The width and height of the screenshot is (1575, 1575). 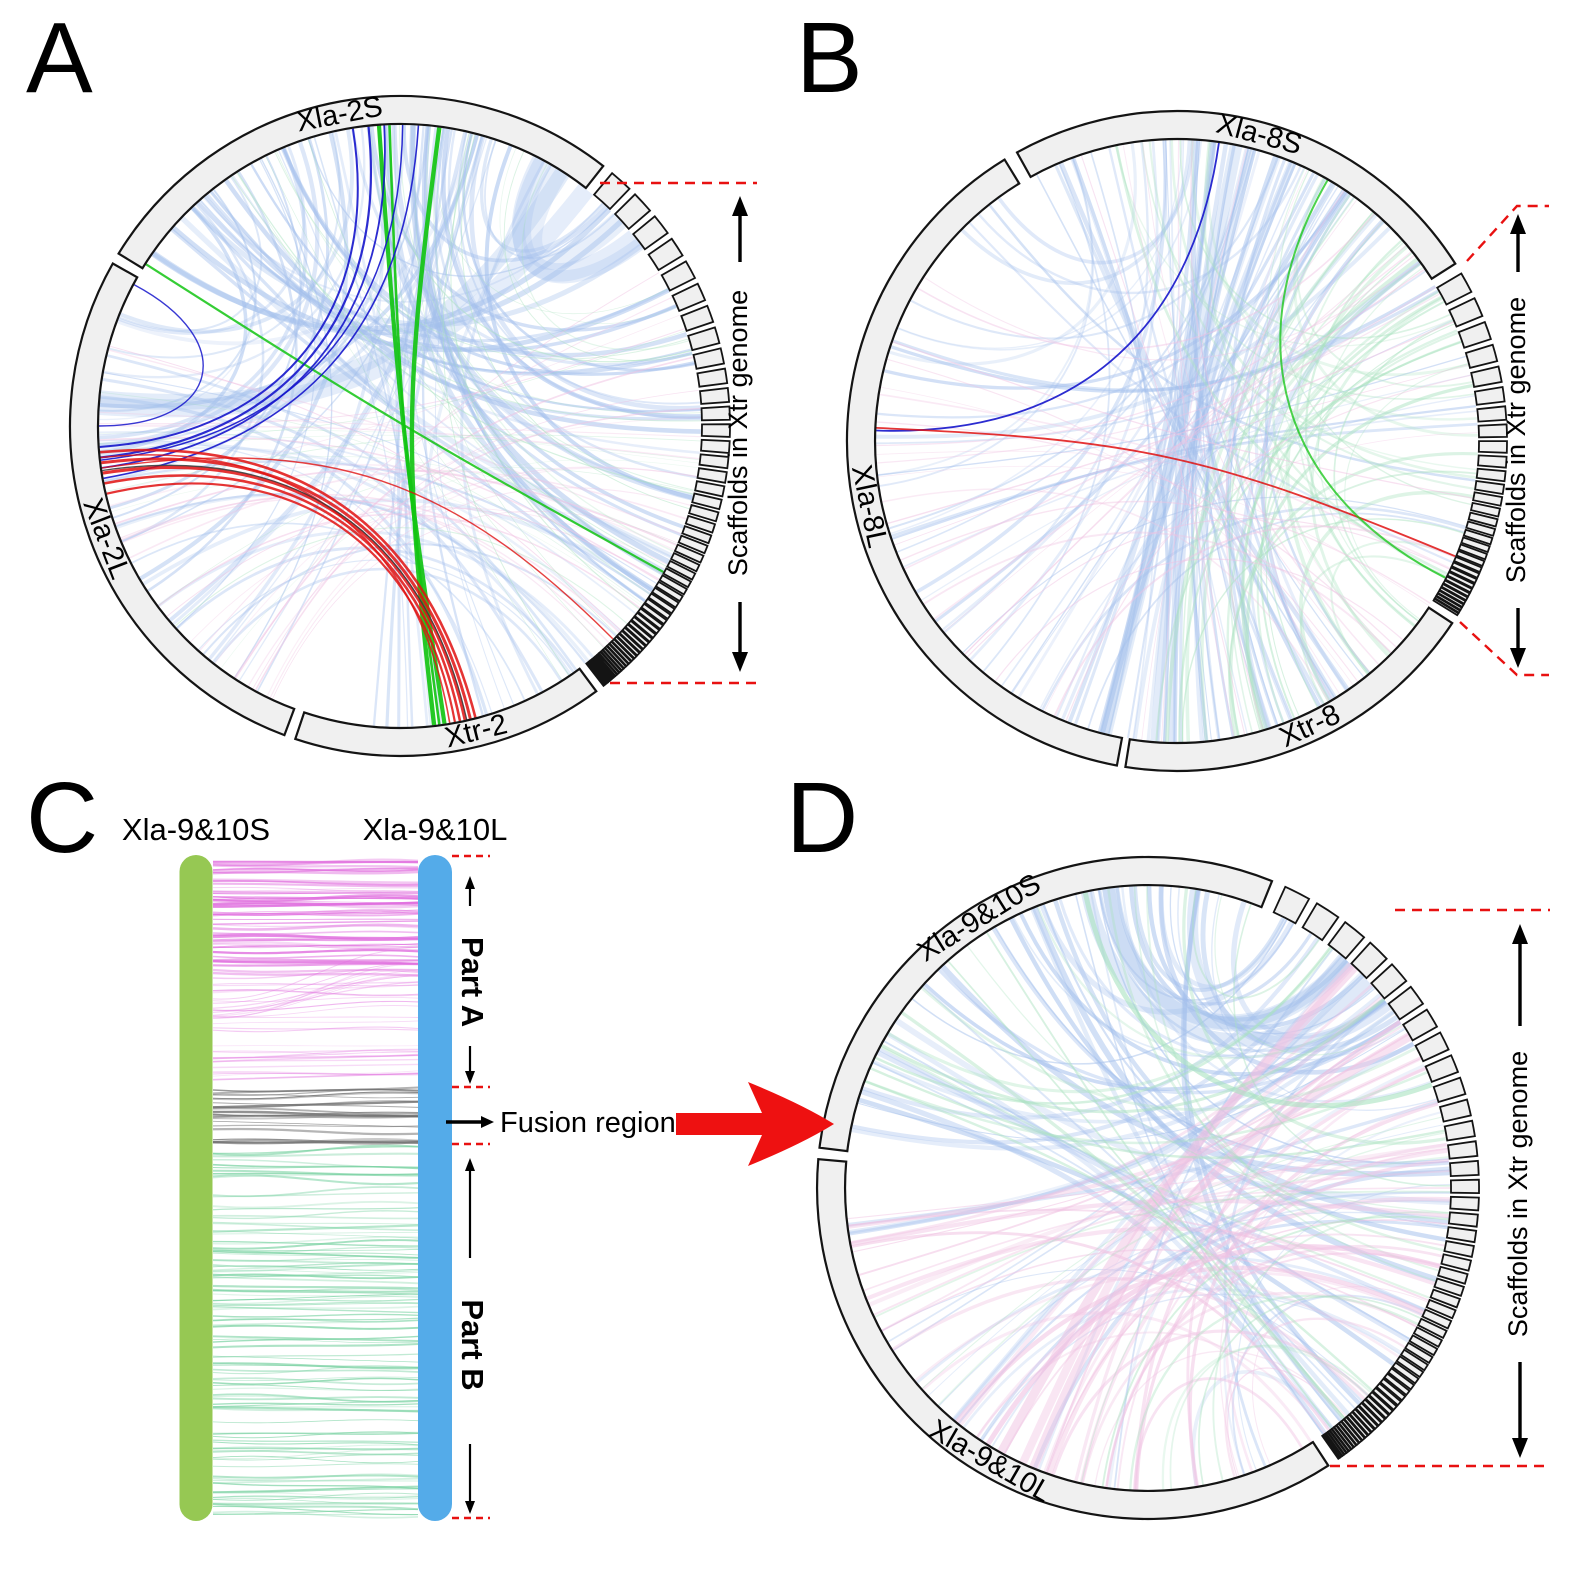 What do you see at coordinates (435, 829) in the screenshot?
I see `bar-label-L: Xla-9&10L` at bounding box center [435, 829].